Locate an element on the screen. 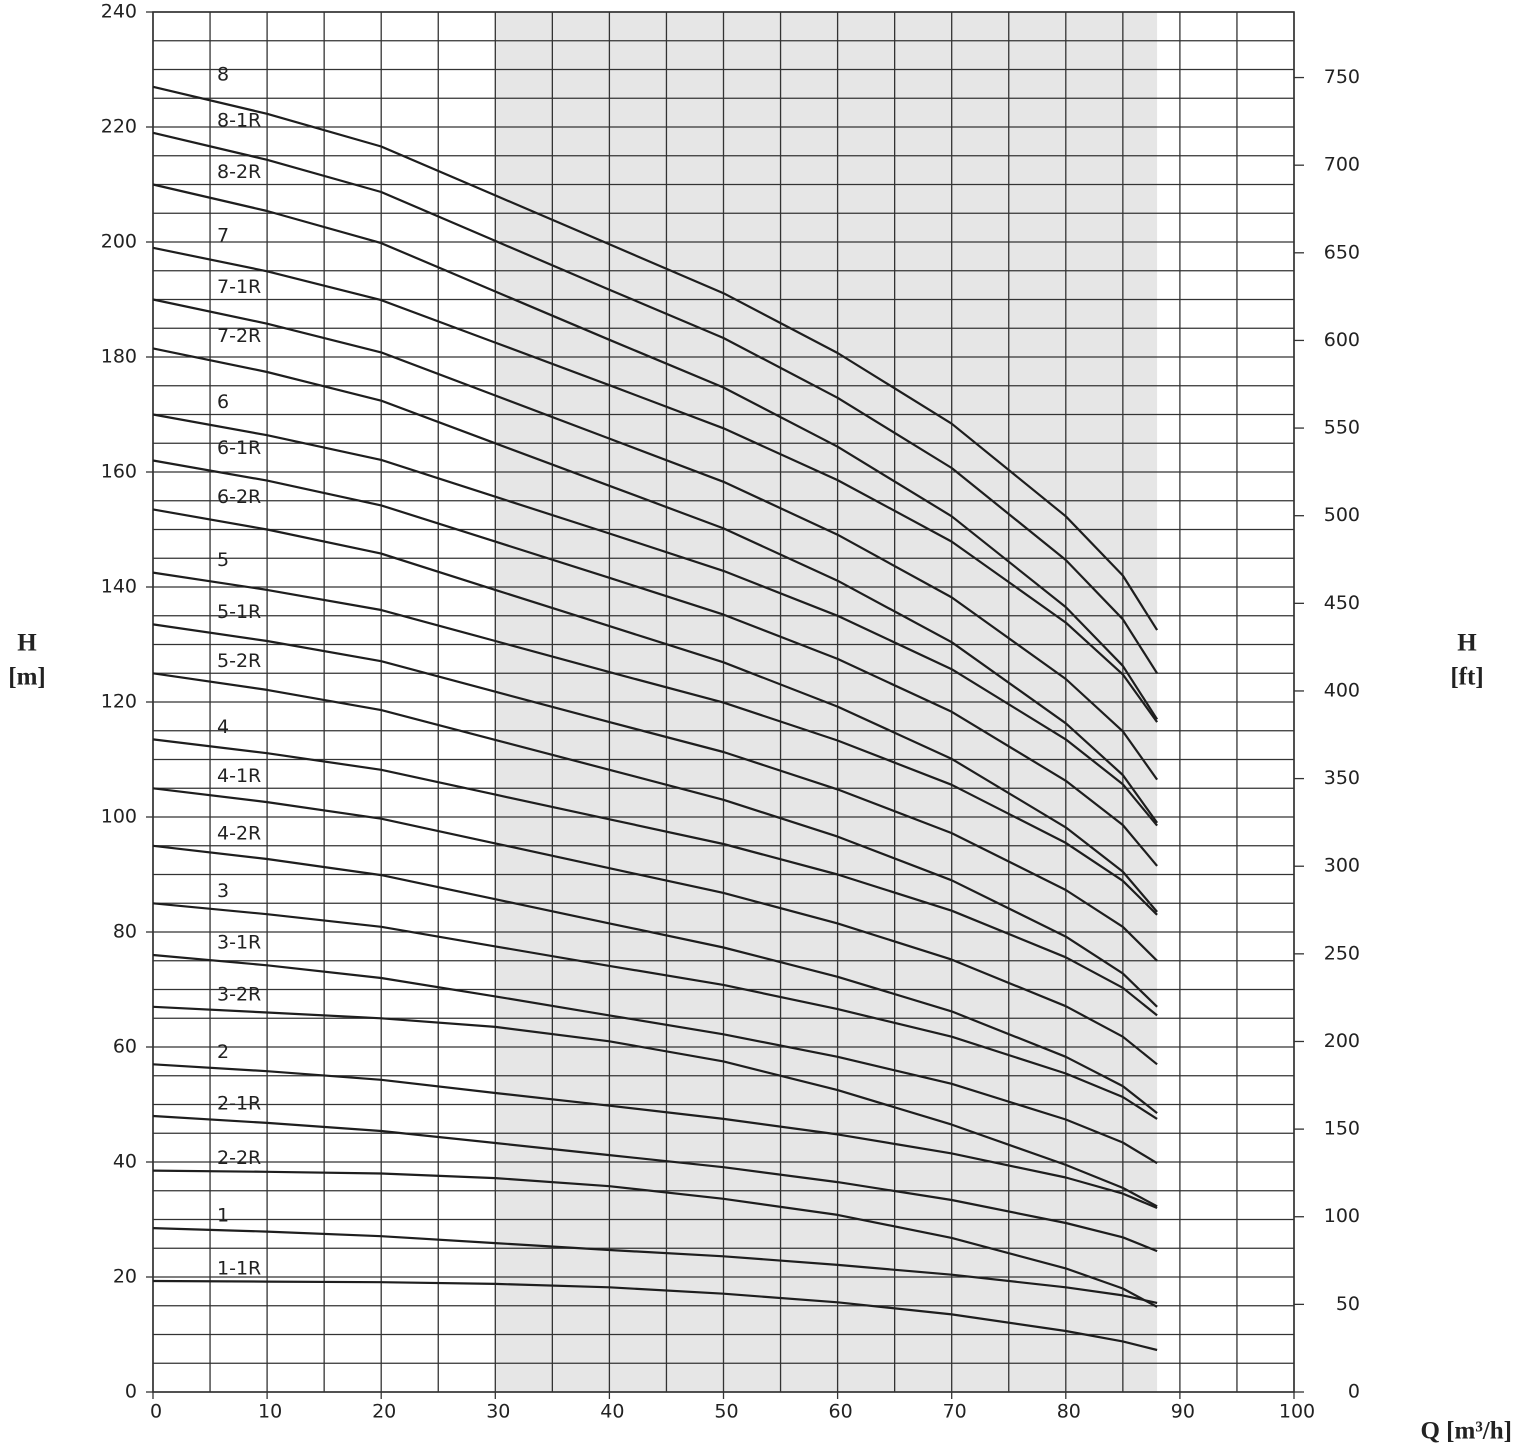 The image size is (1515, 1450). y-tick-label: 60 is located at coordinates (125, 1047).